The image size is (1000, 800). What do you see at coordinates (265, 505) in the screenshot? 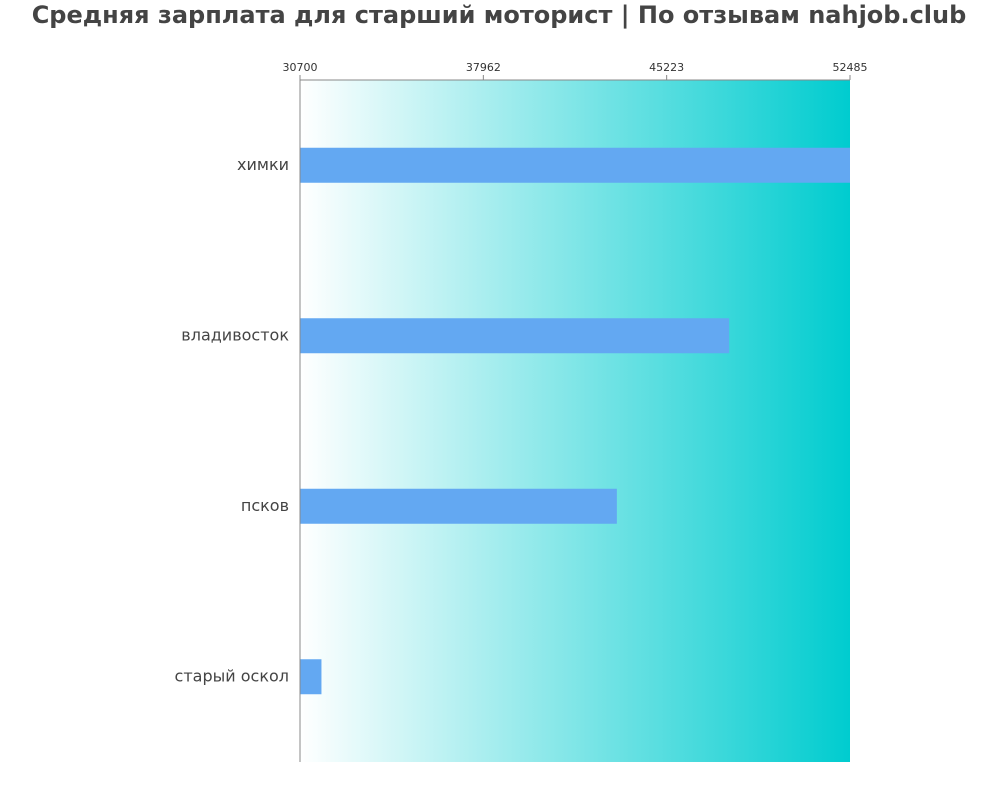
I see `category-label: псков` at bounding box center [265, 505].